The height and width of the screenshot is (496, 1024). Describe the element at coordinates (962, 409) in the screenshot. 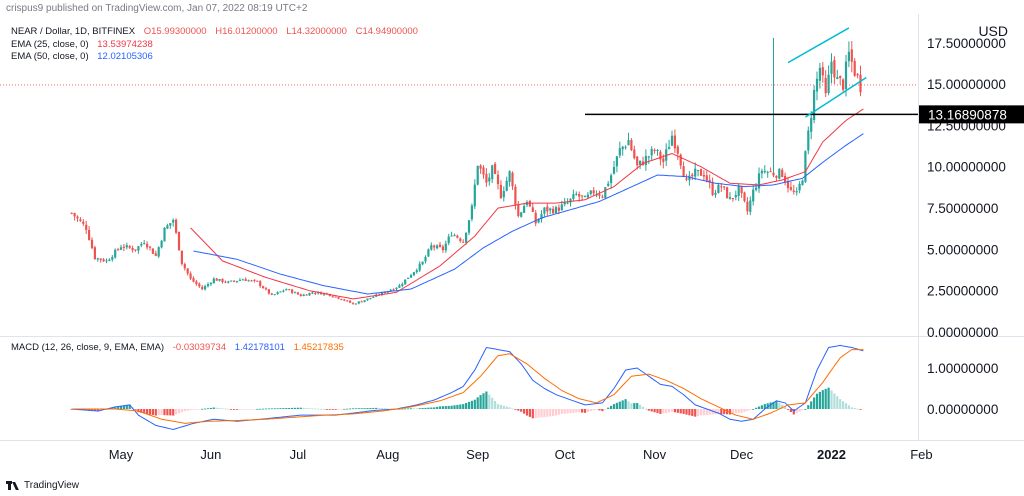

I see `macd-tick-label: 0.00000000` at that location.